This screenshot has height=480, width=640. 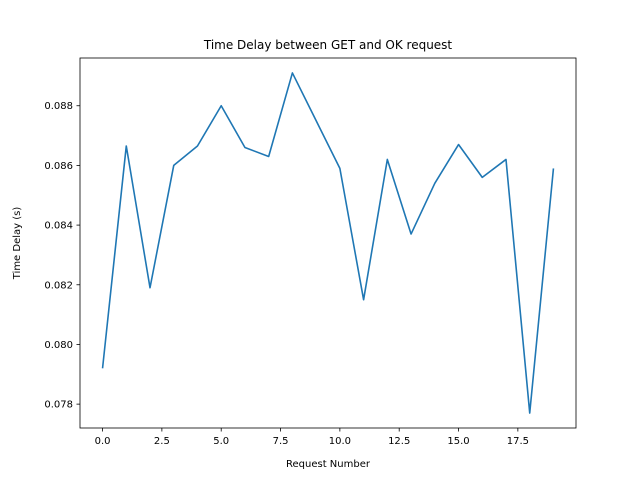 What do you see at coordinates (399, 441) in the screenshot?
I see `x-tick-label: 12.5` at bounding box center [399, 441].